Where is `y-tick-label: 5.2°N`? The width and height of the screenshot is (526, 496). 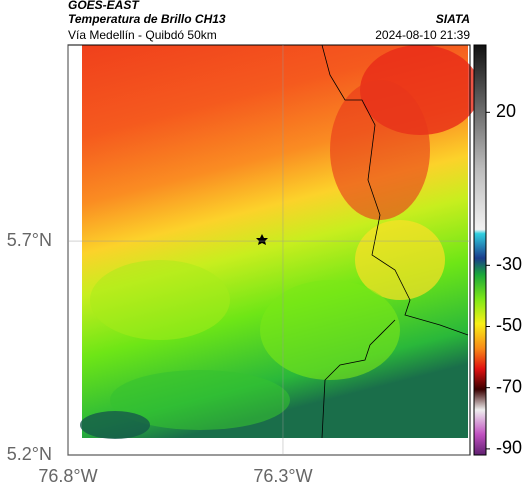
y-tick-label: 5.2°N is located at coordinates (29, 454).